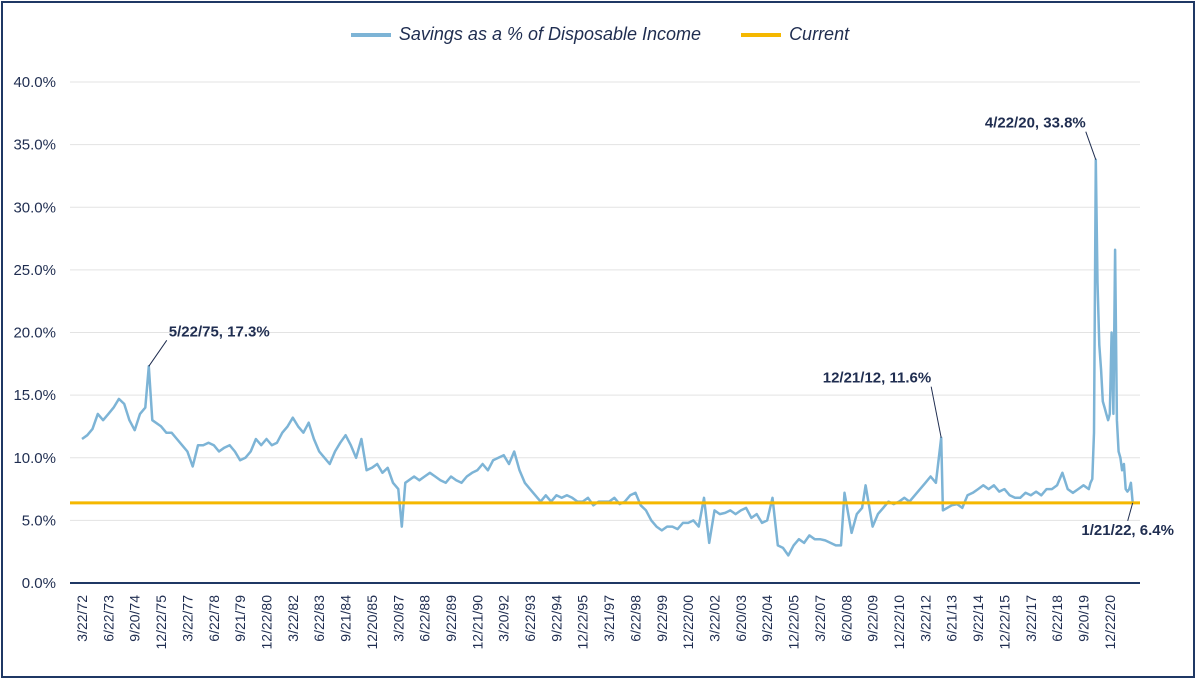  I want to click on y-tick-label: 30.0%, so click(34, 207).